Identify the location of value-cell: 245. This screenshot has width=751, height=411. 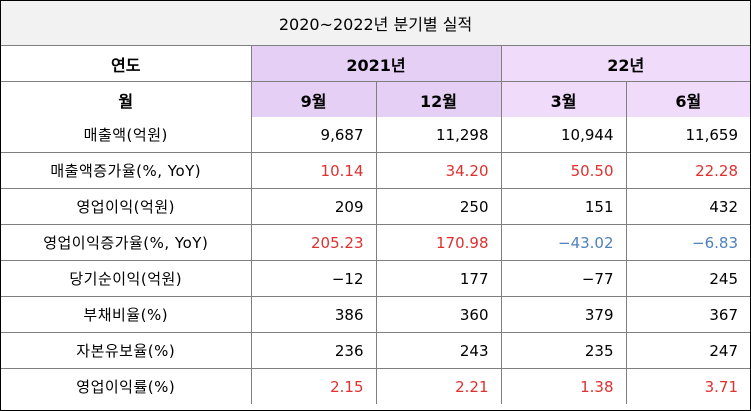
(688, 278).